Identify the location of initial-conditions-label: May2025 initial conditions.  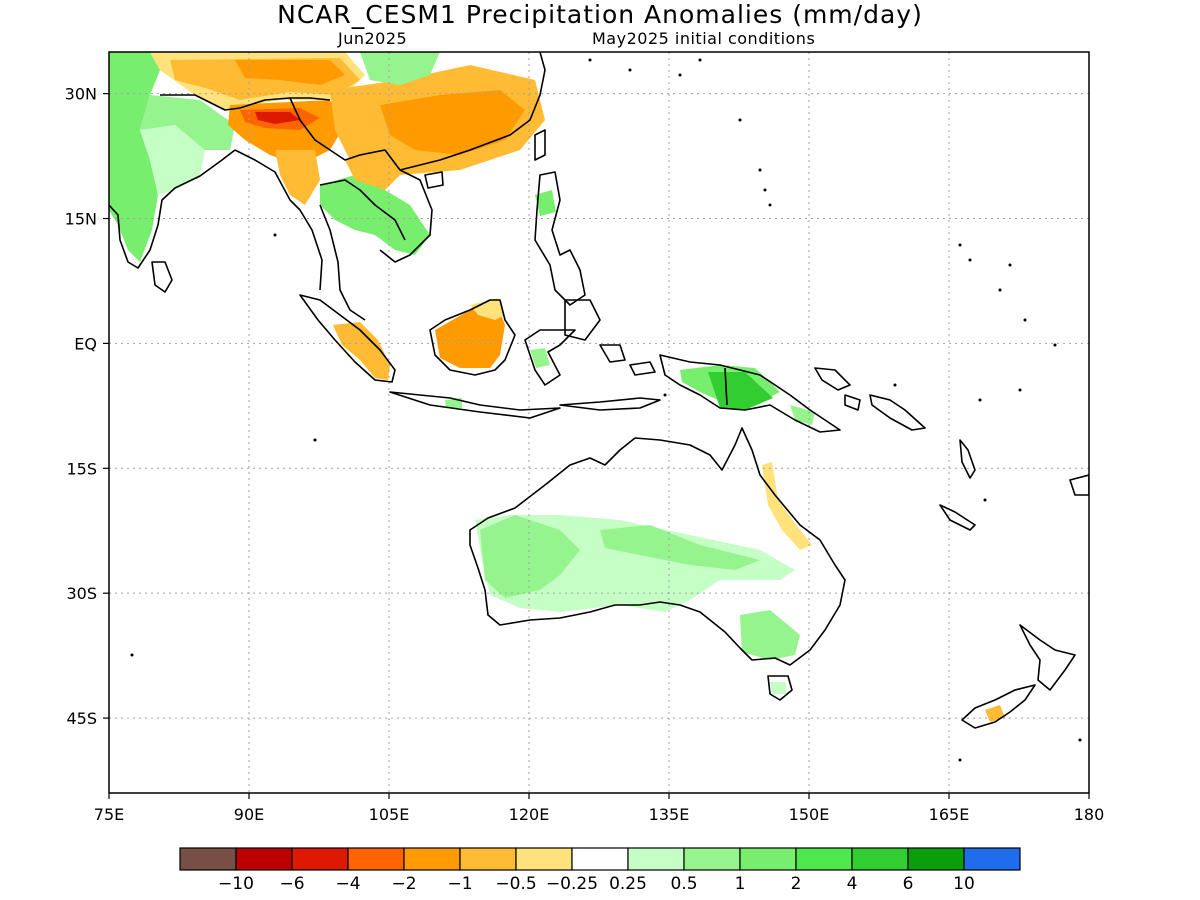
(704, 38).